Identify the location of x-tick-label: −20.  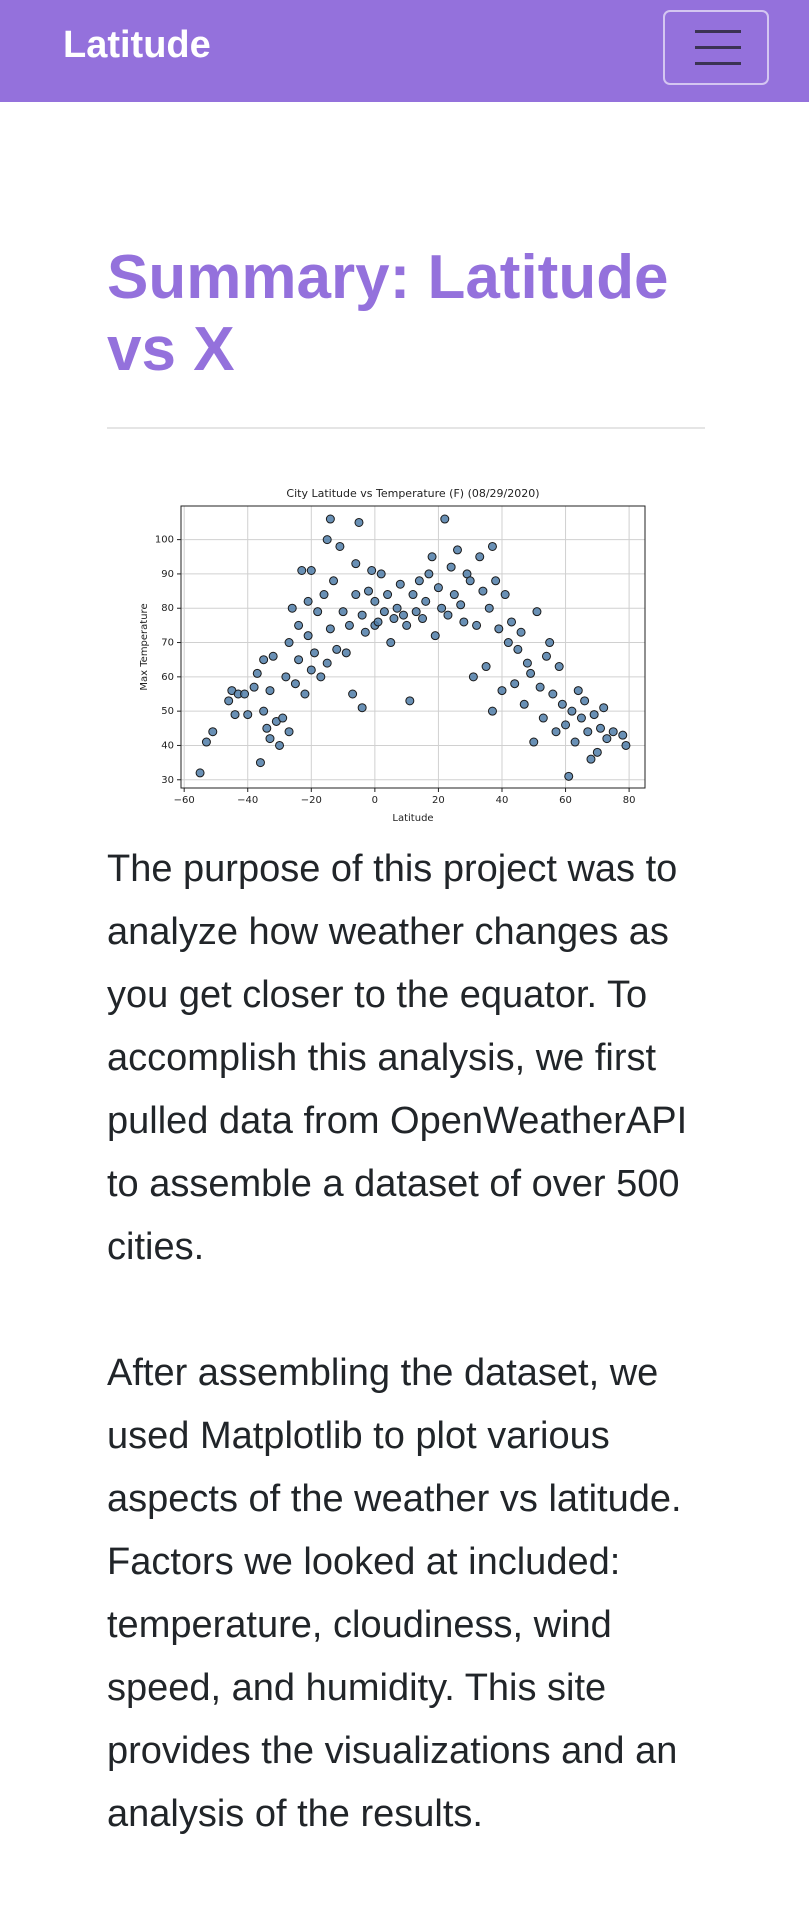
(311, 800).